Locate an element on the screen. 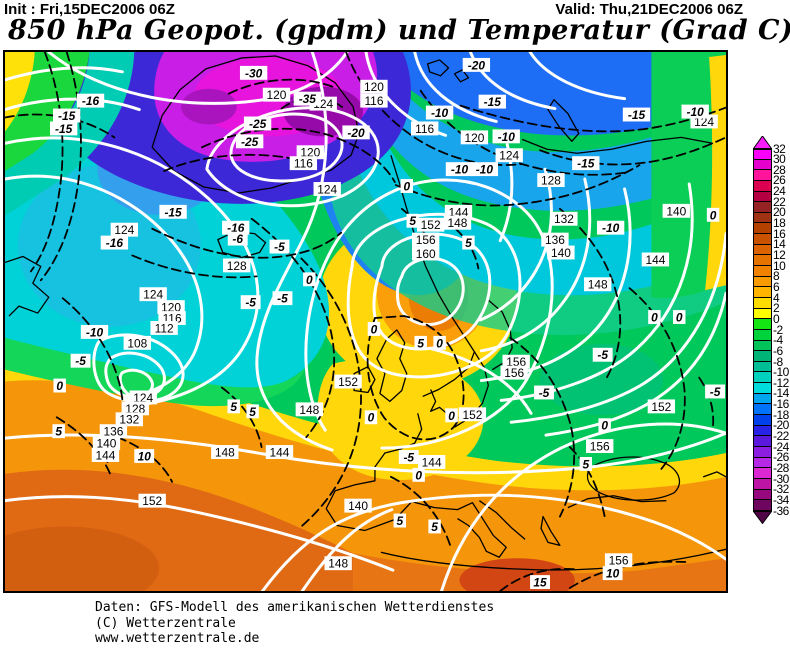  colorbar-tick-label: 6 is located at coordinates (776, 286).